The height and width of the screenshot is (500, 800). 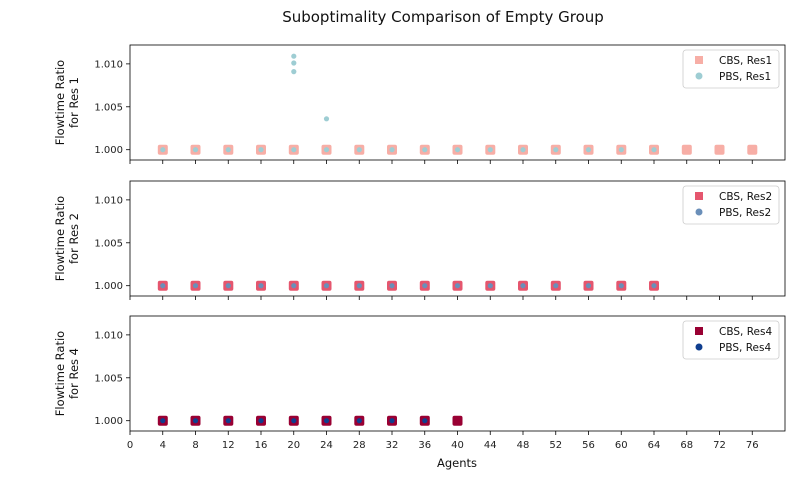 I want to click on legend-label: CBS, Res1, so click(x=745, y=61).